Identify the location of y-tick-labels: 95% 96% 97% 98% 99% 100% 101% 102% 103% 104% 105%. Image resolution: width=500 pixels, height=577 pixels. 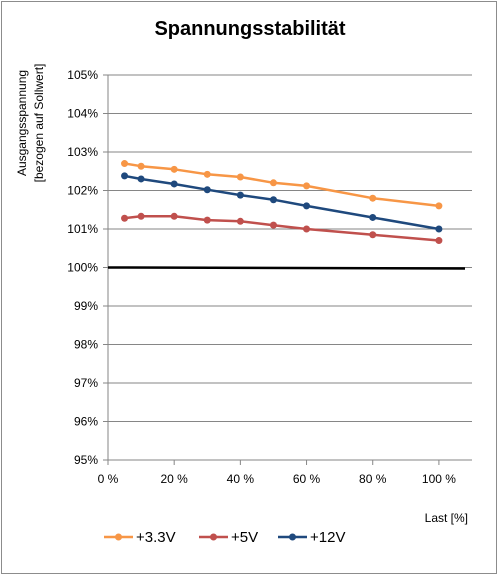
(82, 267).